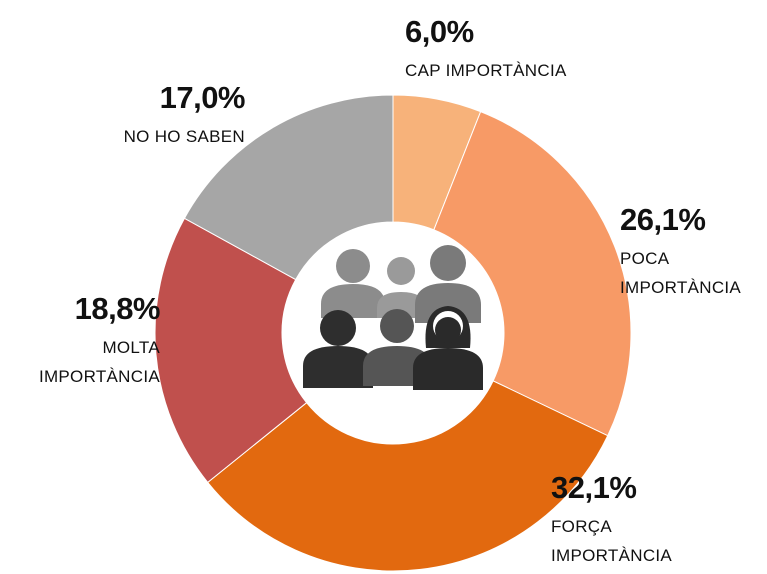 This screenshot has height=574, width=767. What do you see at coordinates (117, 308) in the screenshot?
I see `value-label: 18,8%` at bounding box center [117, 308].